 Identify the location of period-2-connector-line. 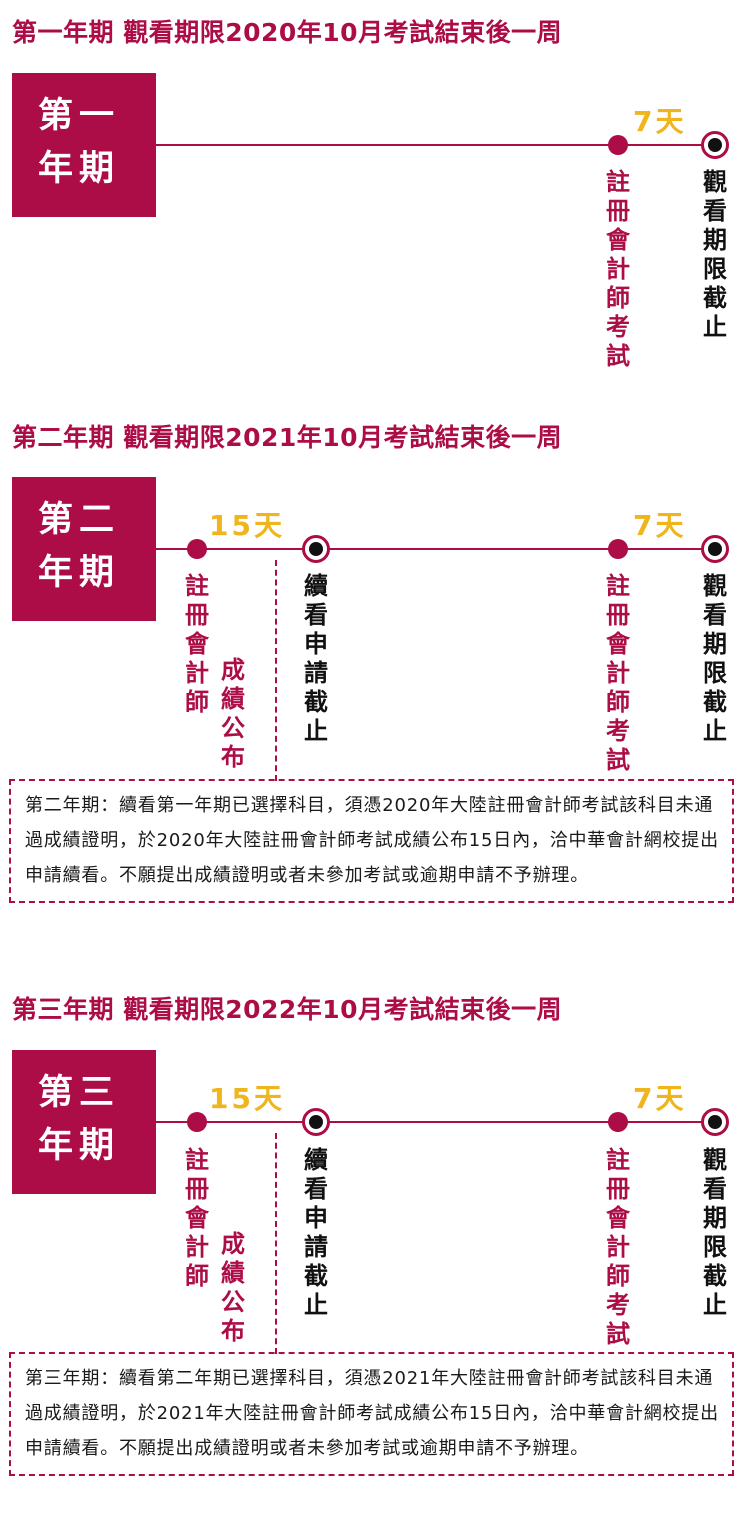
(276, 670).